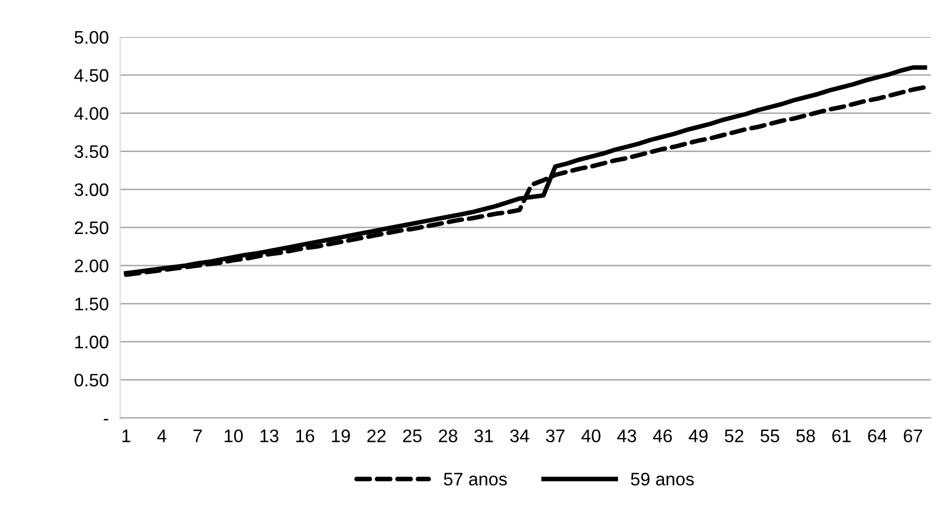 Image resolution: width=946 pixels, height=529 pixels. Describe the element at coordinates (106, 419) in the screenshot. I see `y-tick-label: -` at that location.